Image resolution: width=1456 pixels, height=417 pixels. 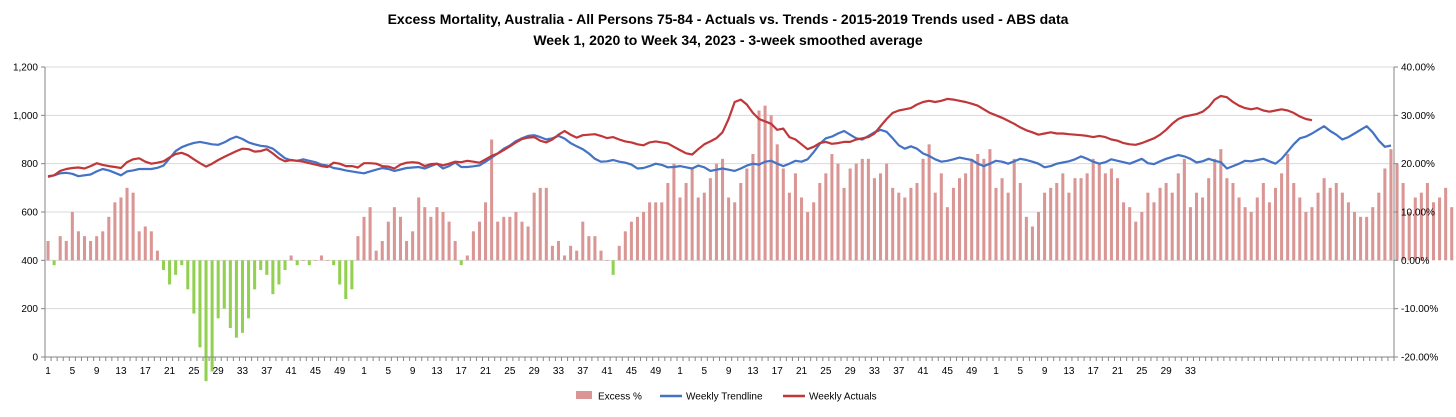 What do you see at coordinates (1418, 164) in the screenshot?
I see `y-right-tick-label: 20.00%` at bounding box center [1418, 164].